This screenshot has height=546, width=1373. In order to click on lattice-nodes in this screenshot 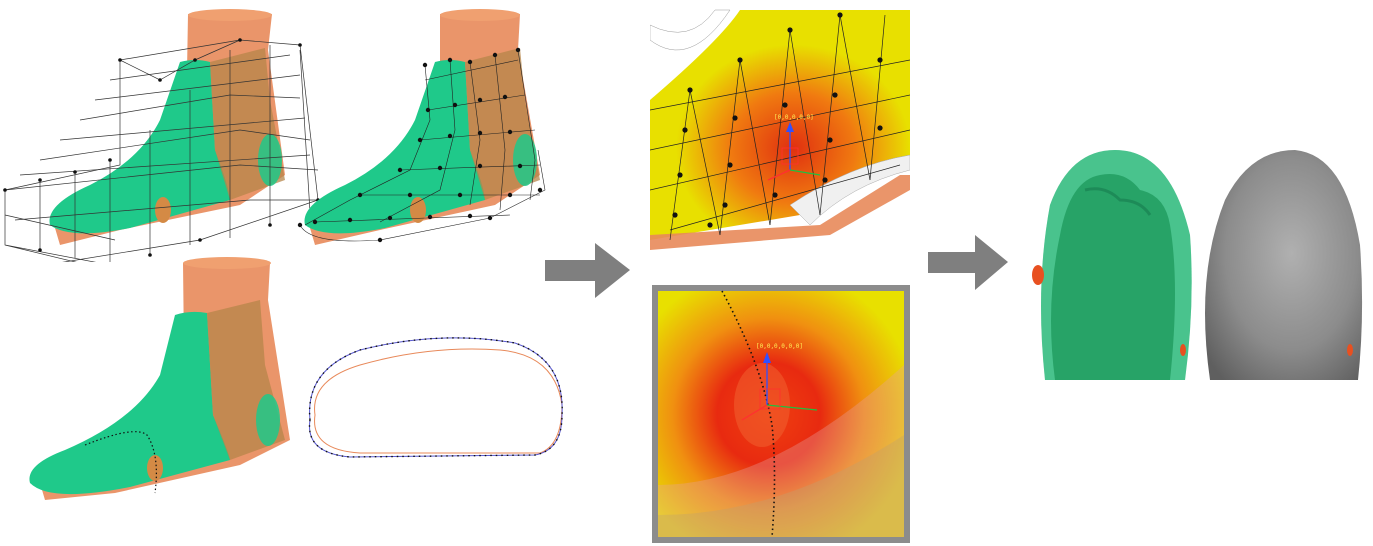, I will do `click(161, 147)`.